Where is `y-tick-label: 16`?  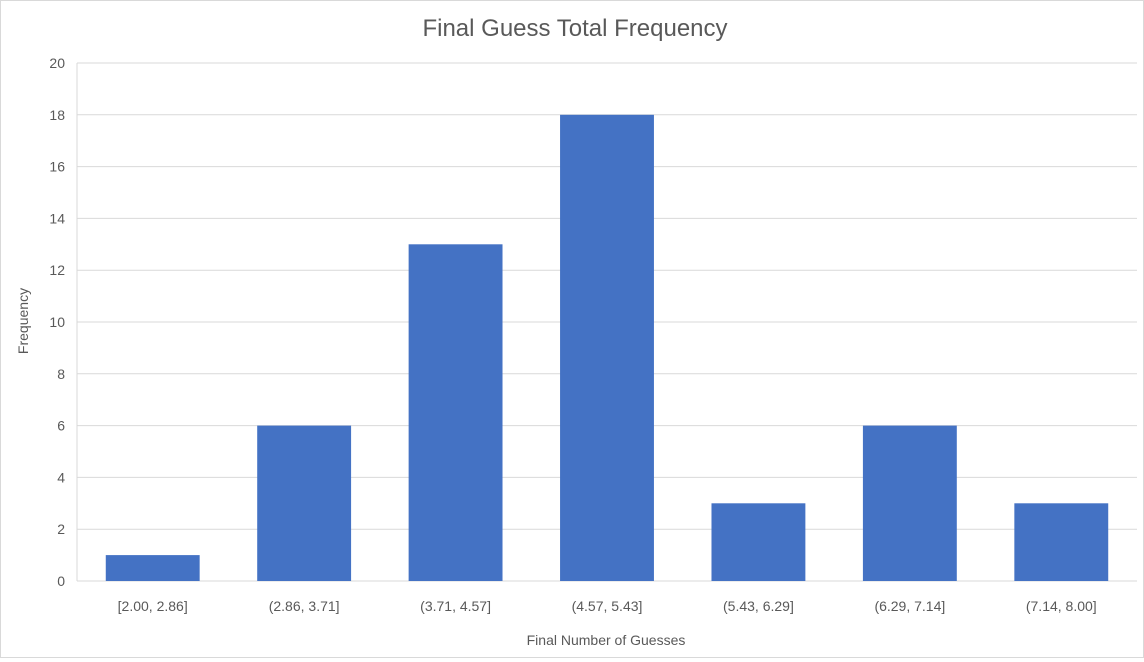
y-tick-label: 16 is located at coordinates (57, 167).